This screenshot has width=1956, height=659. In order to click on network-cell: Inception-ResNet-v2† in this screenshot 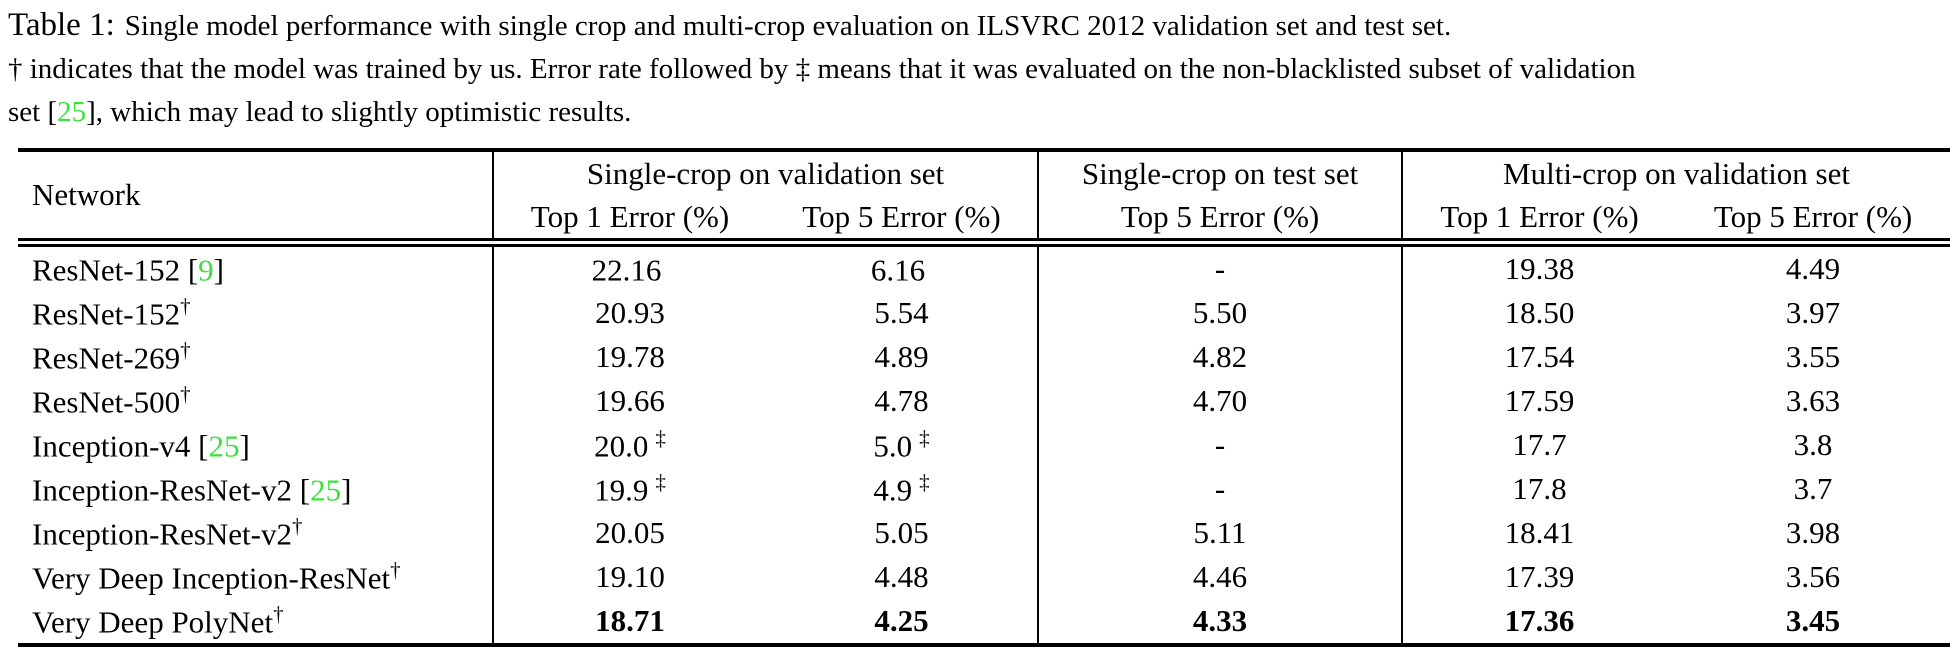, I will do `click(256, 533)`.